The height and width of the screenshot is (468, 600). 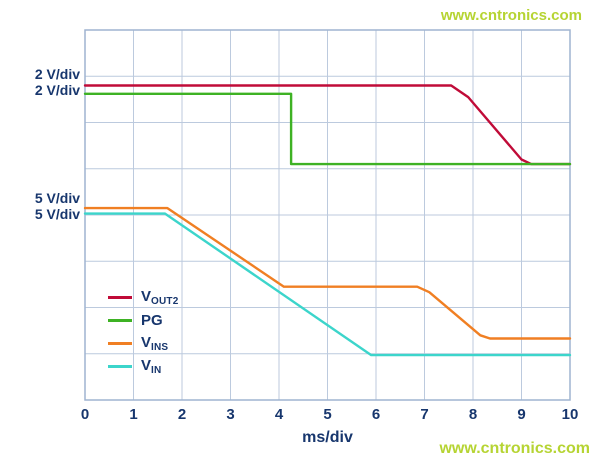 What do you see at coordinates (57, 74) in the screenshot?
I see `y-scale-label-vout2: 2 V/div` at bounding box center [57, 74].